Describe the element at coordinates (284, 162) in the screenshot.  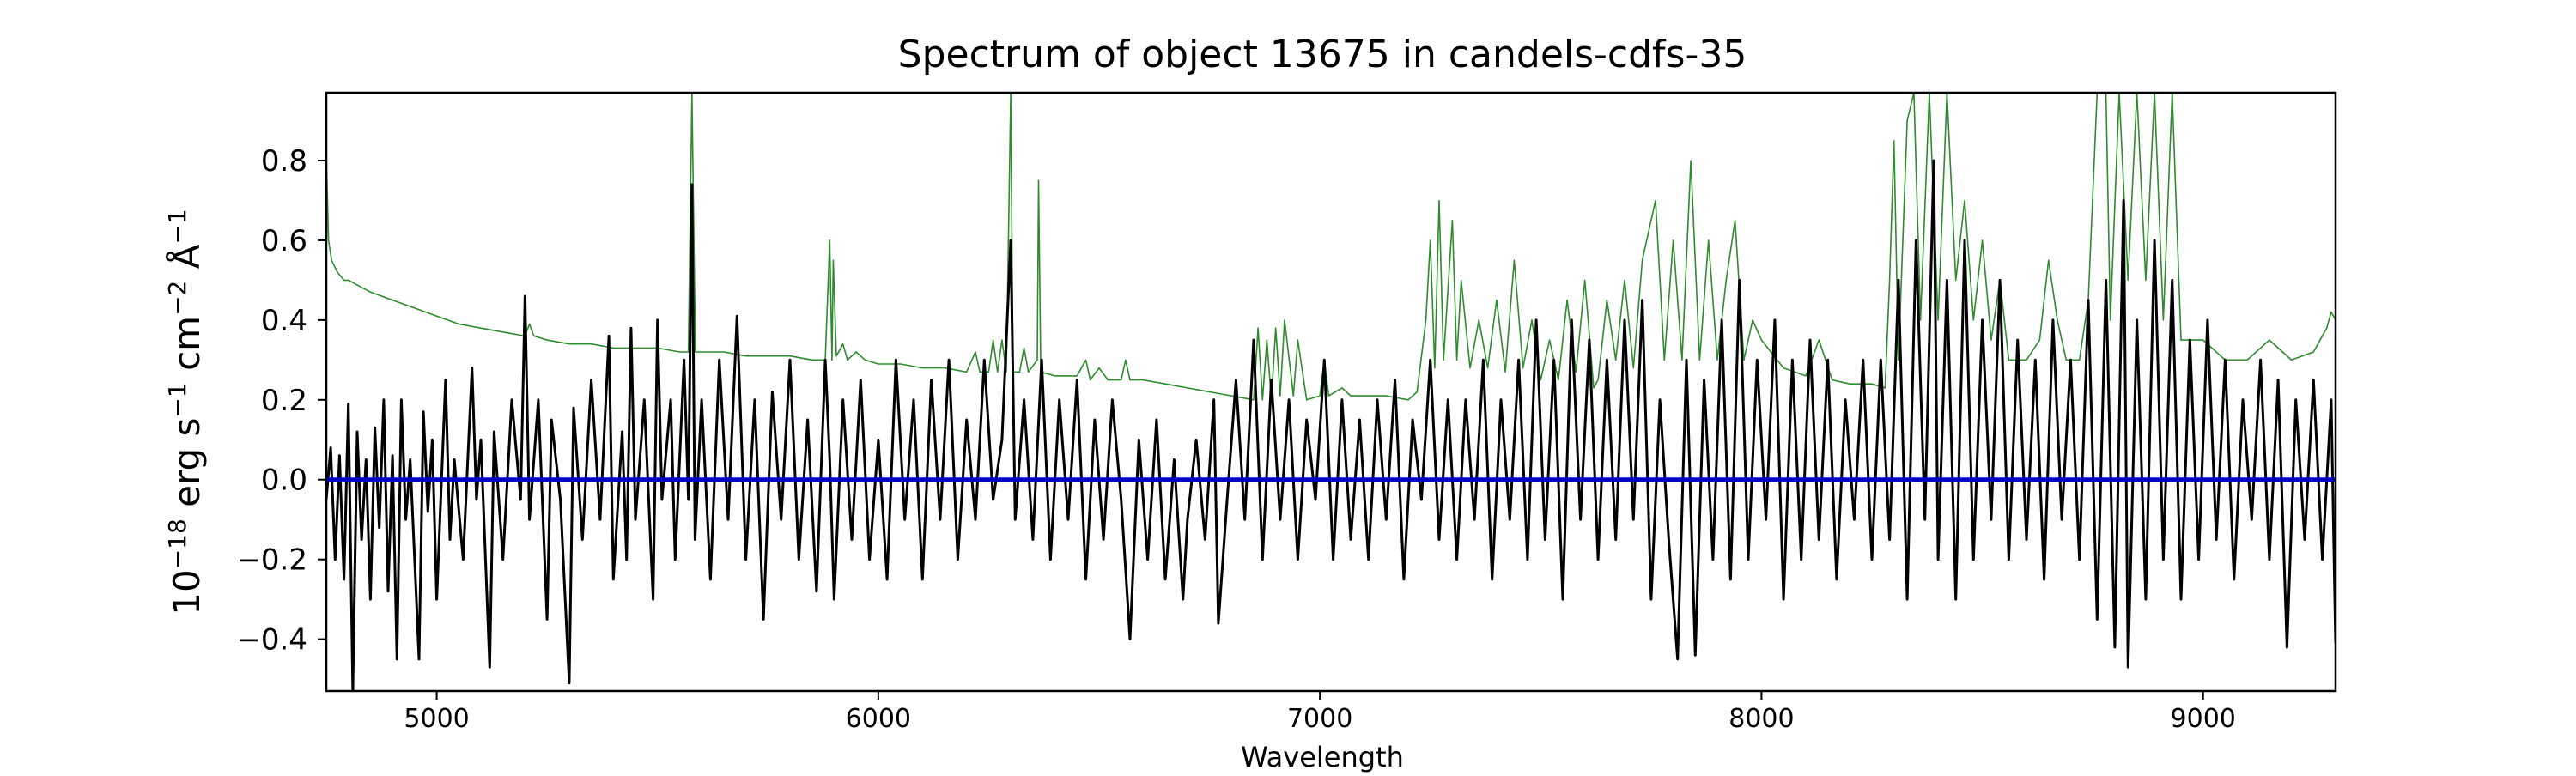
I see `y-tick-label: 0.8` at that location.